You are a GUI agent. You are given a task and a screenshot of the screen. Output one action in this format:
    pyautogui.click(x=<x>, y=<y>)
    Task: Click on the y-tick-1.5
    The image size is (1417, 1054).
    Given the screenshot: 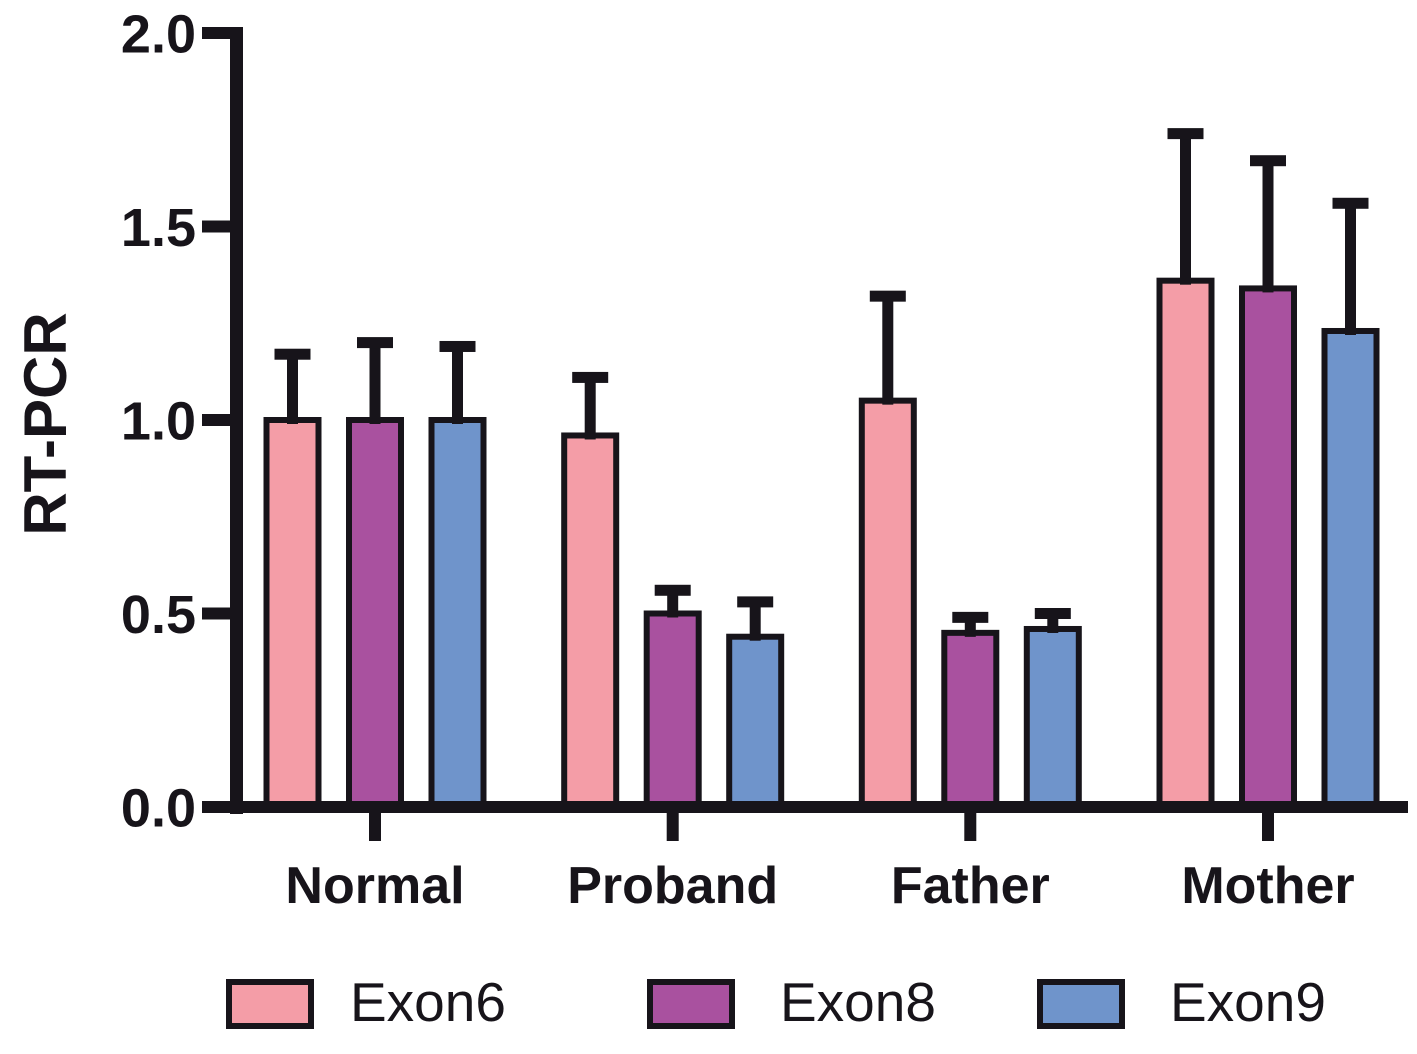 What is the action you would take?
    pyautogui.click(x=216, y=226)
    